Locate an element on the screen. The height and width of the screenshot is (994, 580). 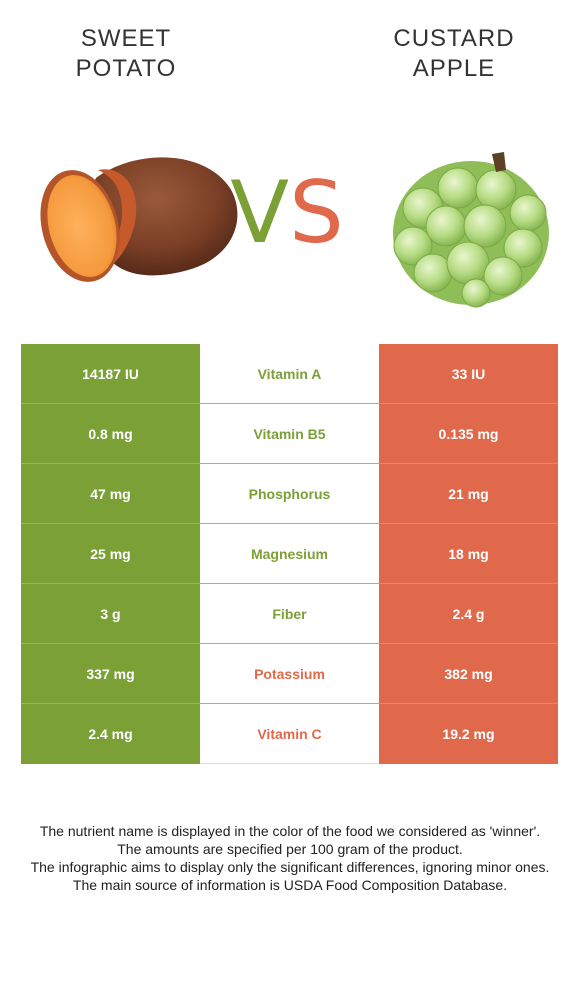
table-row: 14187 IU Vitamin A 33 IU is located at coordinates (289, 374).